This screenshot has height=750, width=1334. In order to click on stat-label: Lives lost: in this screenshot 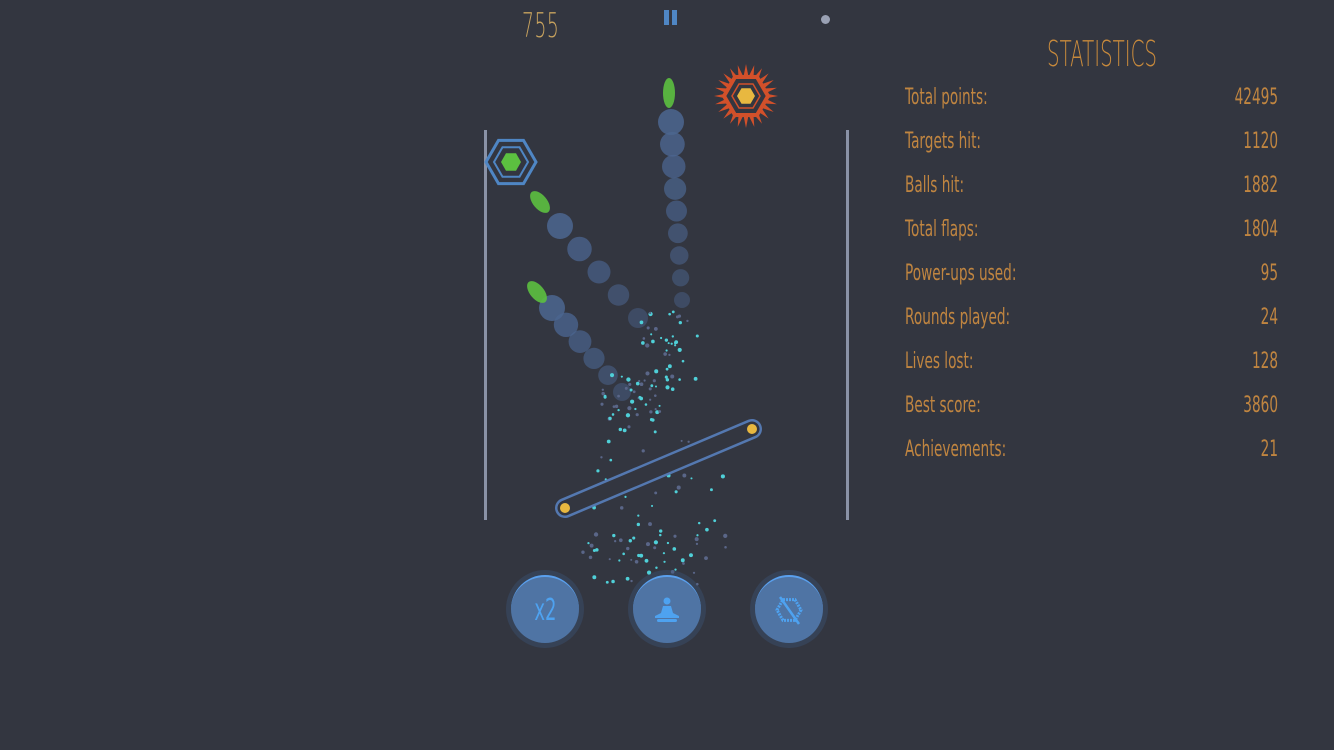, I will do `click(939, 361)`.